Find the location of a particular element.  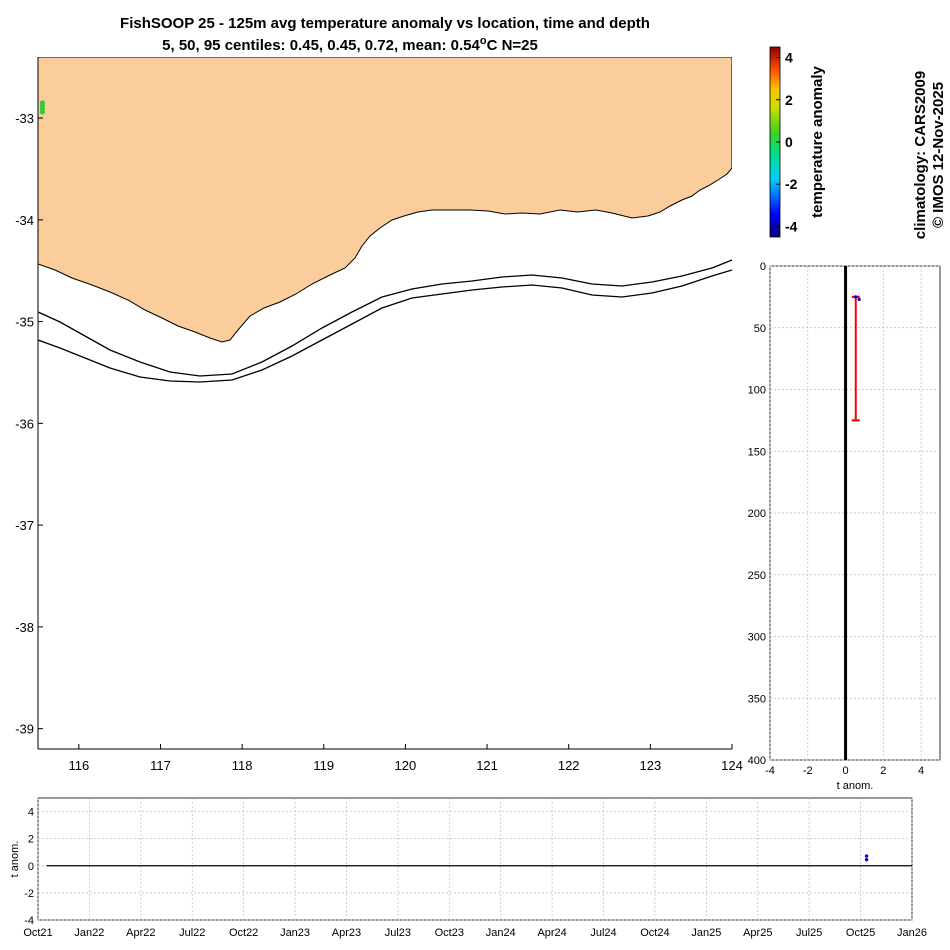

ts-y-tick-label: -2 is located at coordinates (29, 894).